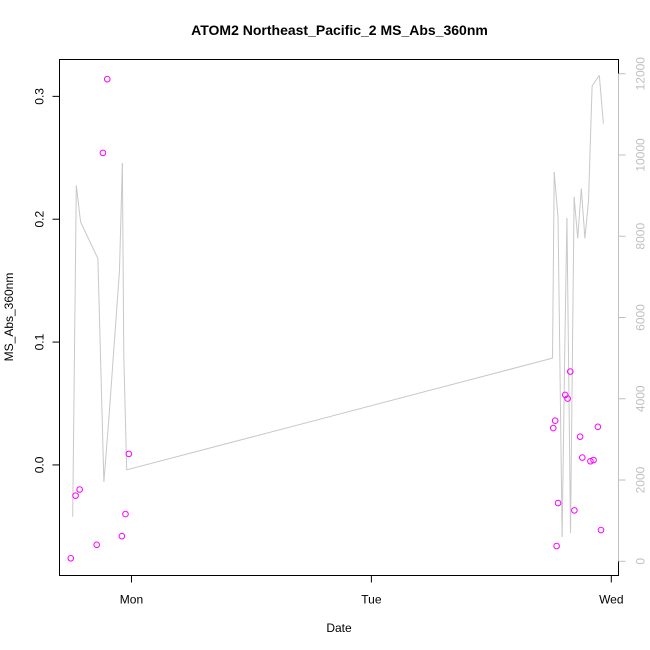 The height and width of the screenshot is (650, 650). I want to click on y-axis-right: 0 2000 4000 6000 8000 10000 12000, so click(633, 311).